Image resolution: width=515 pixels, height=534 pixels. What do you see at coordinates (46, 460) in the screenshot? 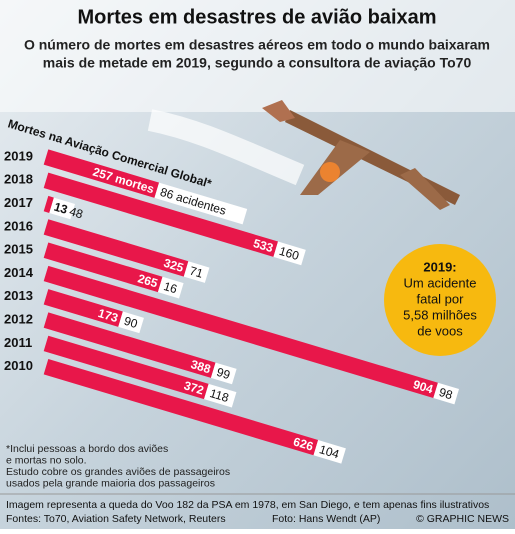
I see `note: e mortas no solo.` at bounding box center [46, 460].